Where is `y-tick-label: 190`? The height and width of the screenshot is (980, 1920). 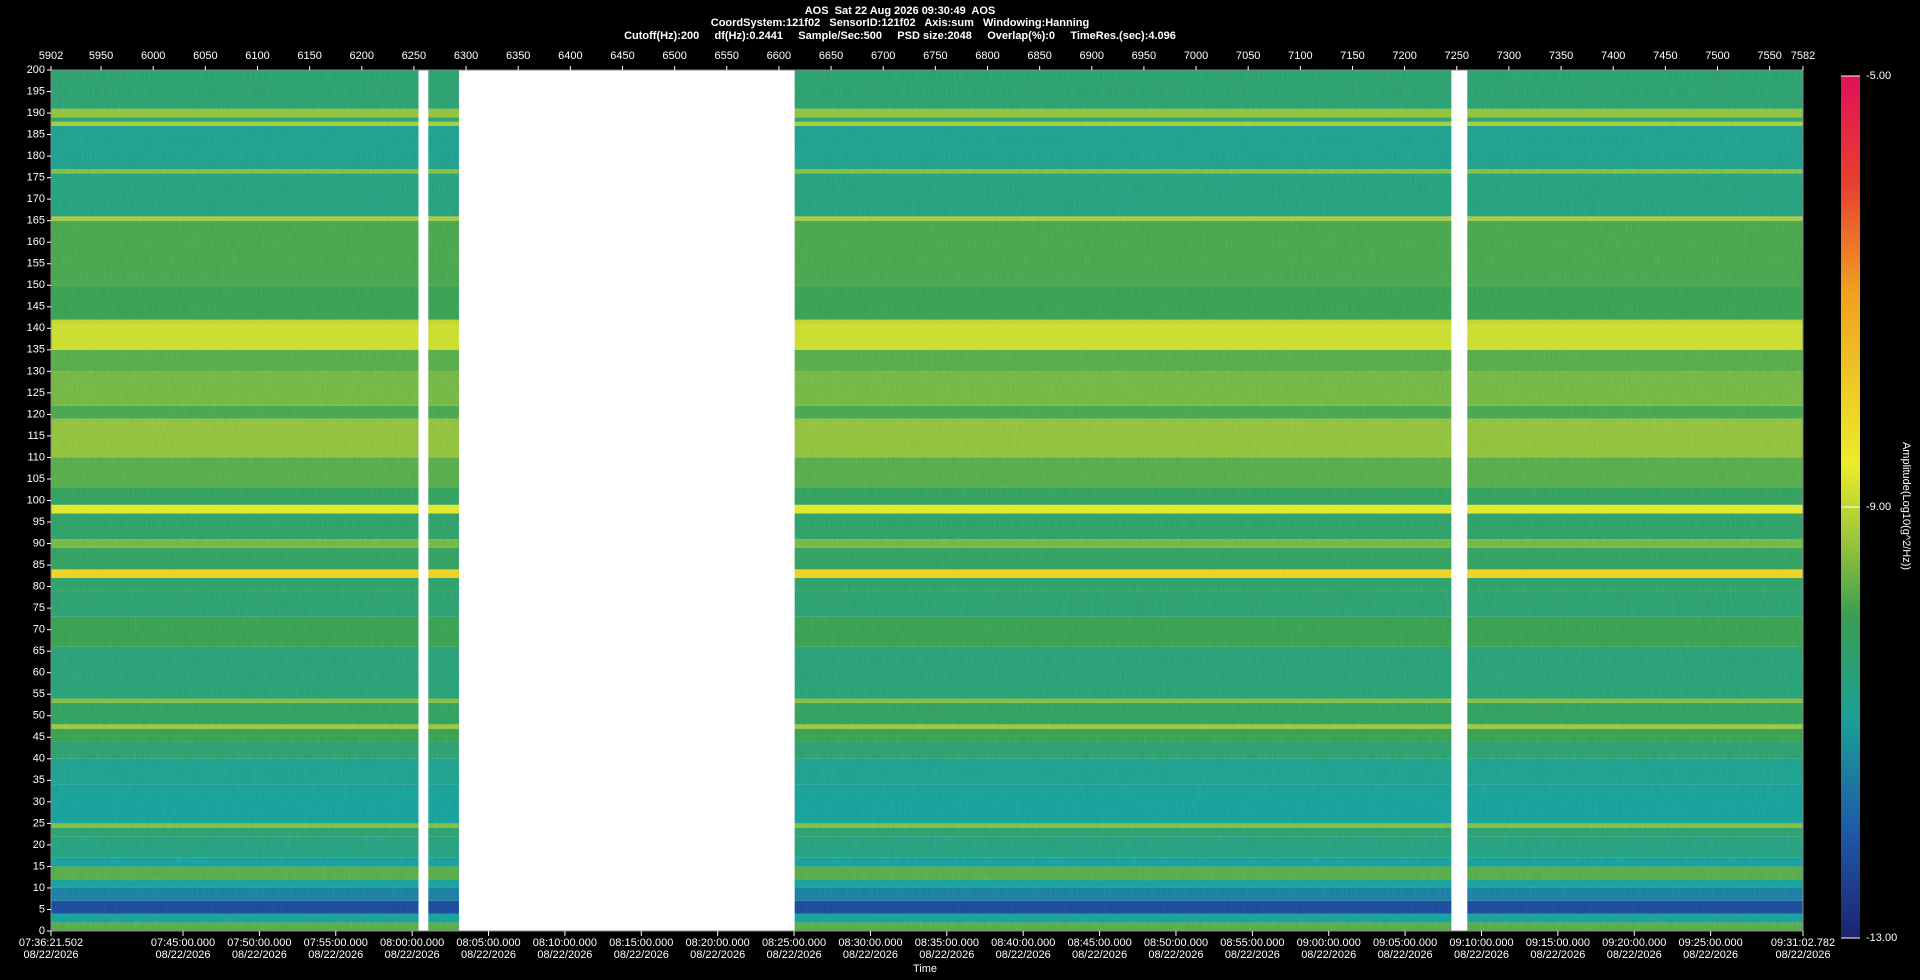 y-tick-label: 190 is located at coordinates (36, 113).